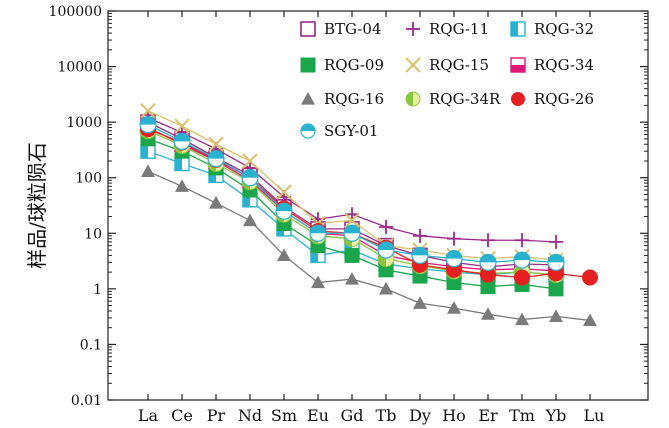 This screenshot has width=669, height=428. What do you see at coordinates (79, 68) in the screenshot?
I see `y-tick-label: 10000` at bounding box center [79, 68].